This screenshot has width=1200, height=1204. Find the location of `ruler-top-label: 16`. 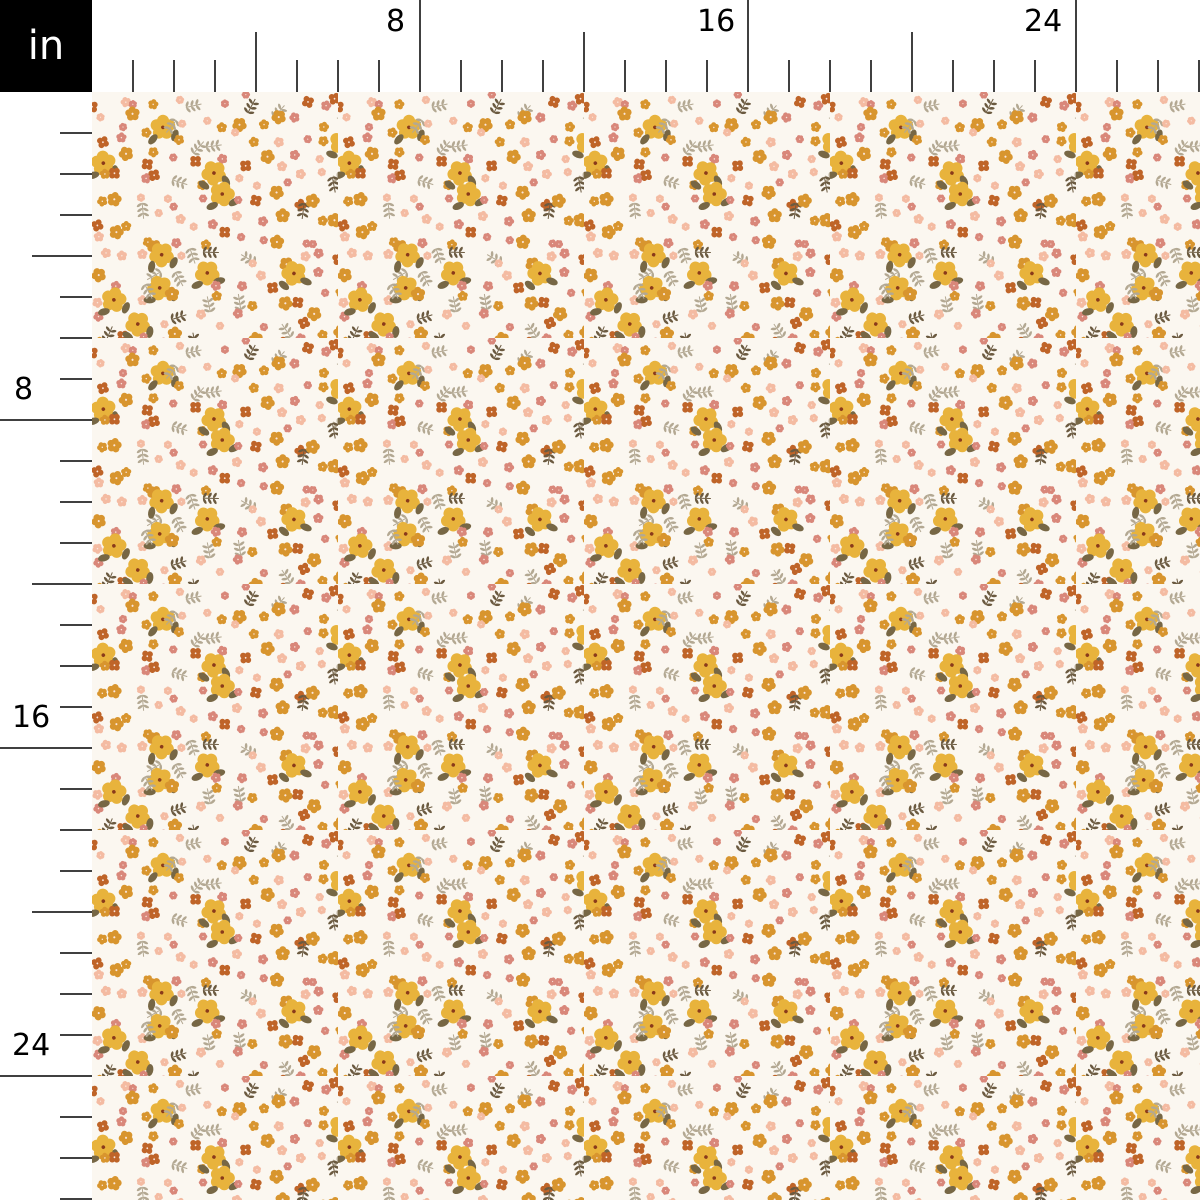

ruler-top-label: 16 is located at coordinates (716, 21).